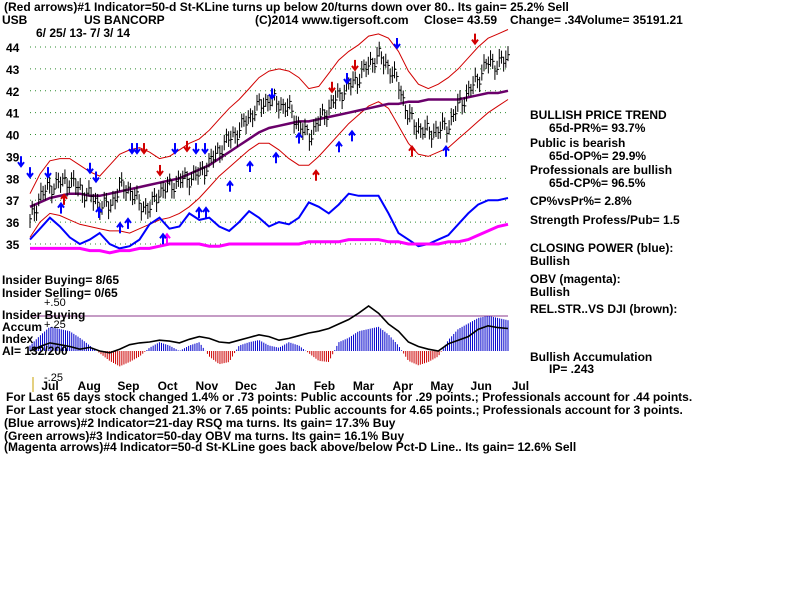 This screenshot has width=800, height=600. I want to click on strength-value: Strength Profess/Pub= 1.5, so click(605, 220).